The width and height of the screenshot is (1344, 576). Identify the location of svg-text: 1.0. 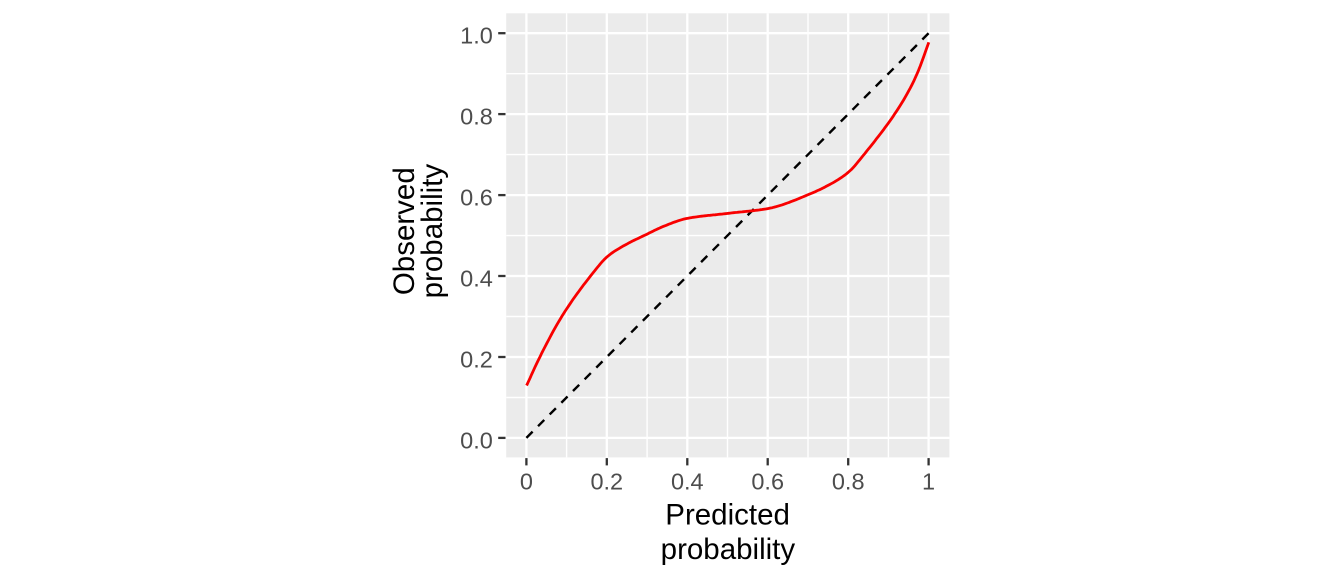
(476, 36).